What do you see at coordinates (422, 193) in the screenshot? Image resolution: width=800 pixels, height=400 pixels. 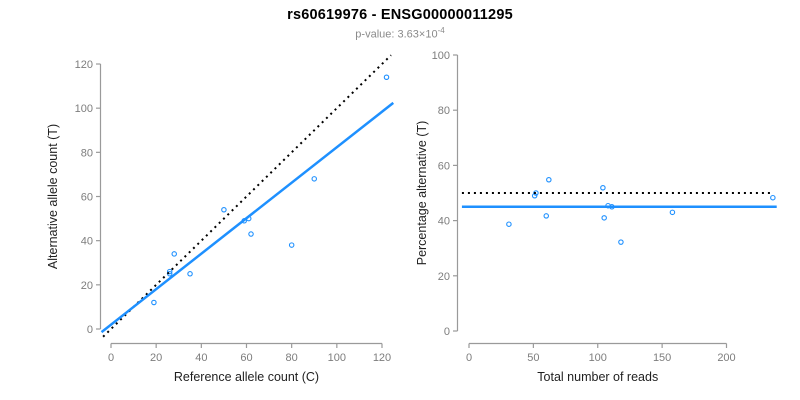 I see `y-axis-title: Percentage alternative (T)` at bounding box center [422, 193].